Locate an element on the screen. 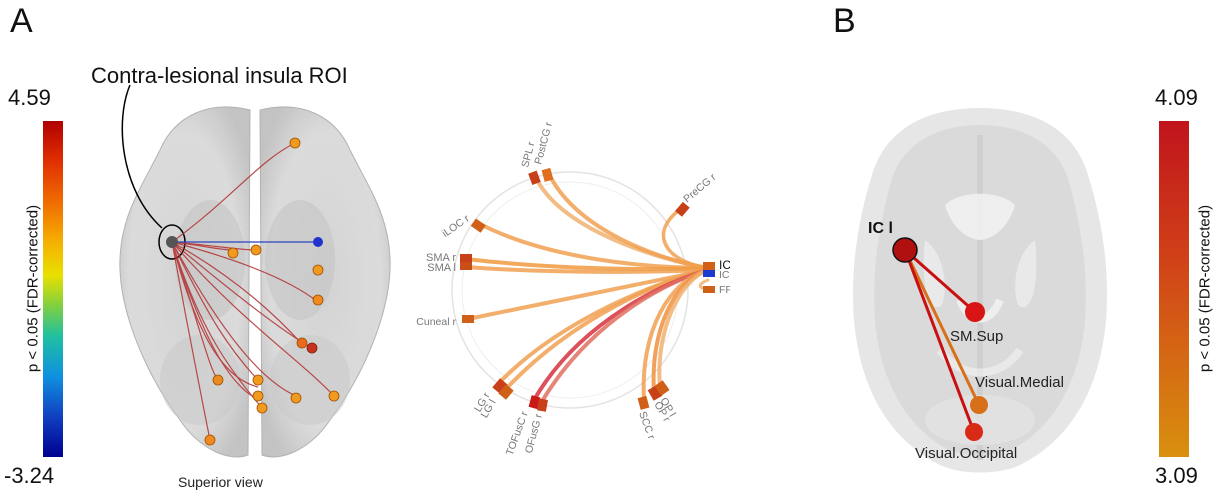  chord-label-sma-l: SMA l is located at coordinates (441, 268).